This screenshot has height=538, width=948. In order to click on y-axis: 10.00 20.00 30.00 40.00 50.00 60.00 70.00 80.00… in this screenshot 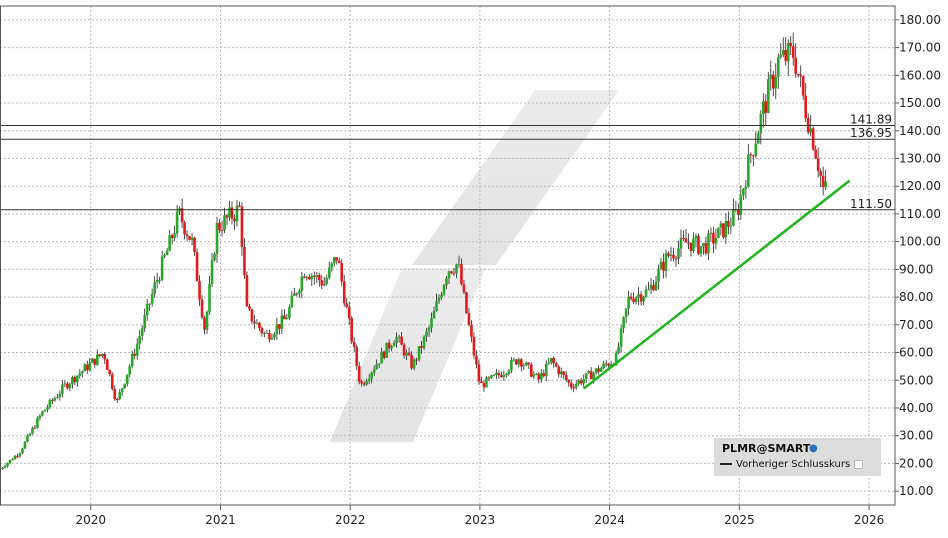, I will do `click(918, 255)`.